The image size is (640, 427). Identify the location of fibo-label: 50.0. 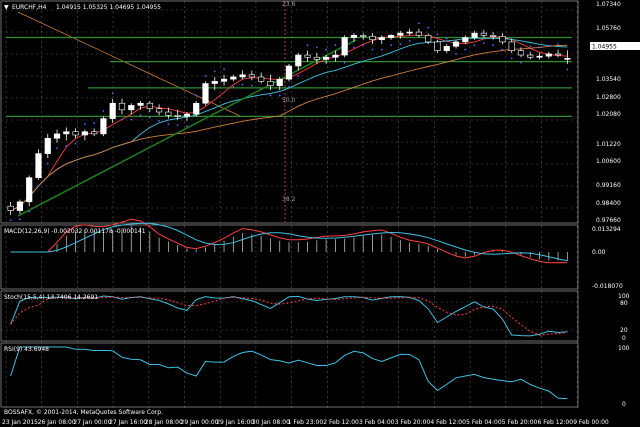
(289, 100).